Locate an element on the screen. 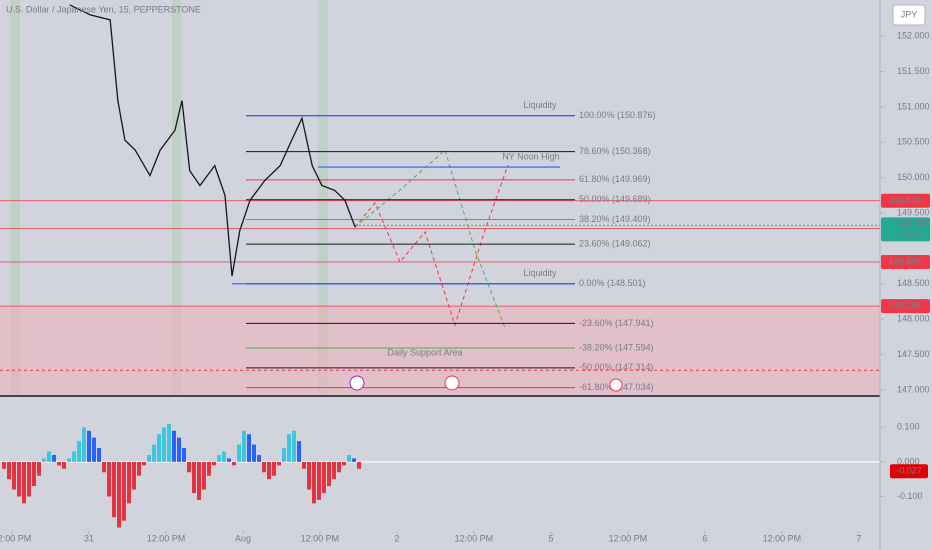 This screenshot has height=550, width=932. x-tick-label: 5 is located at coordinates (550, 538).